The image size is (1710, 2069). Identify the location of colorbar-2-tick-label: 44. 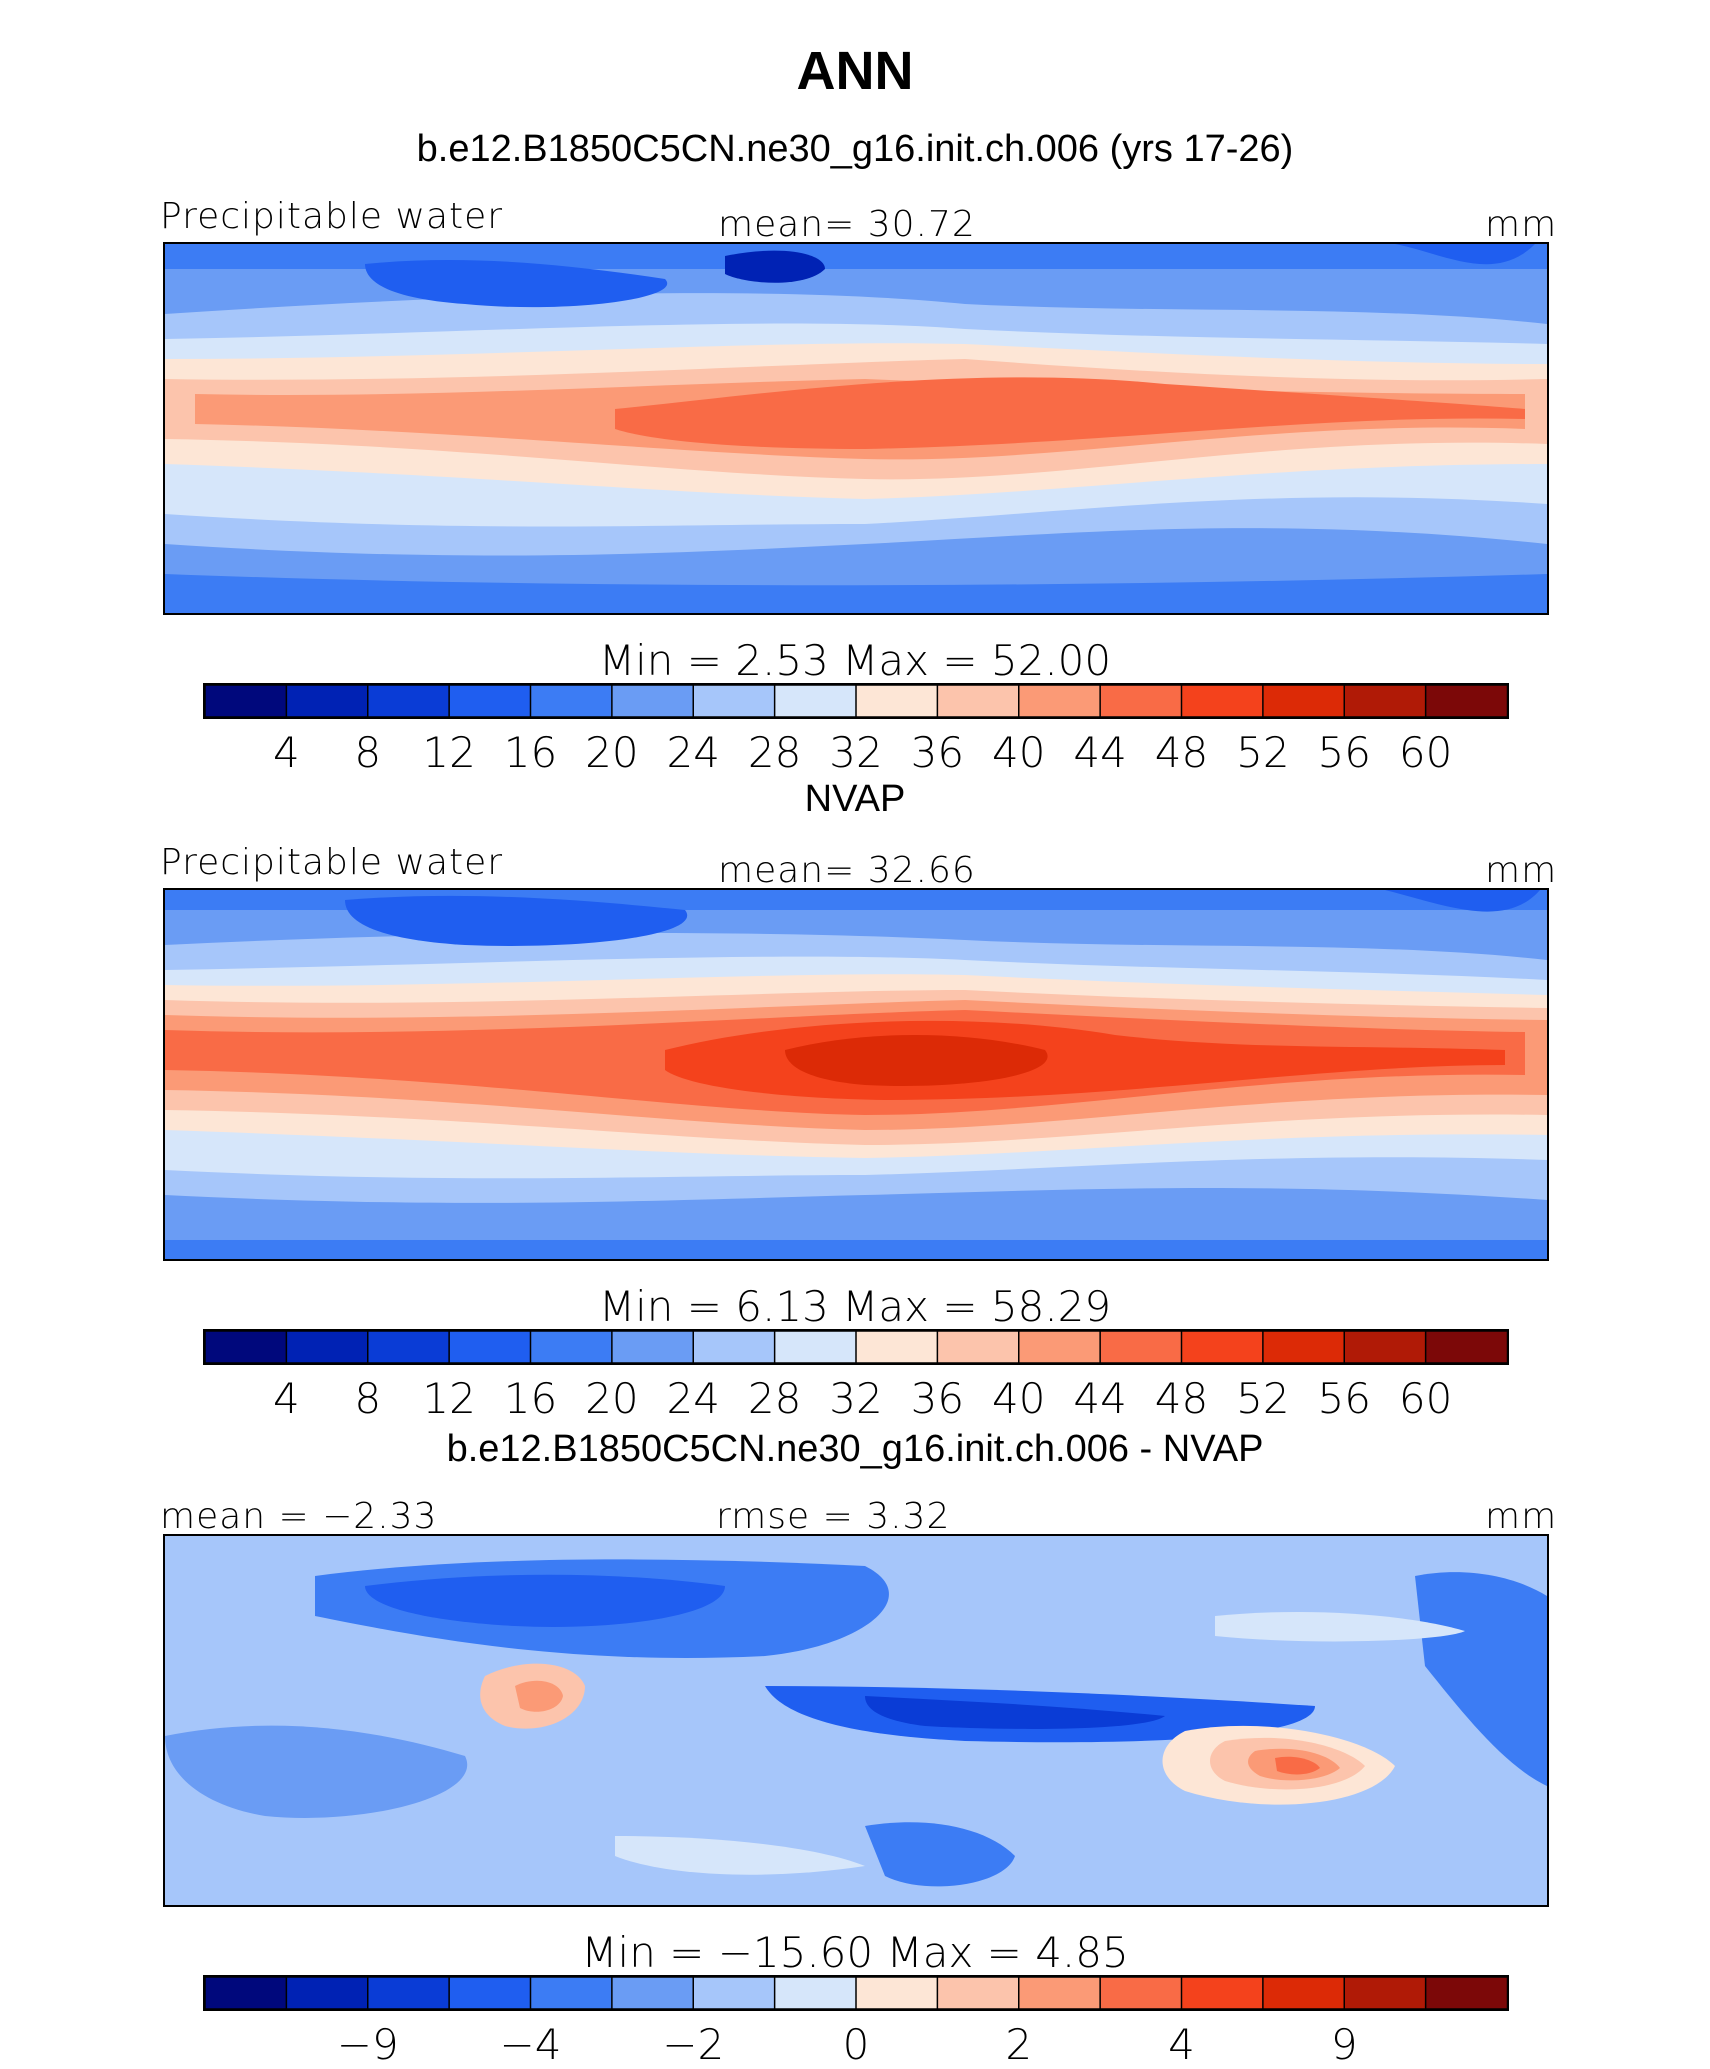
(1100, 1398).